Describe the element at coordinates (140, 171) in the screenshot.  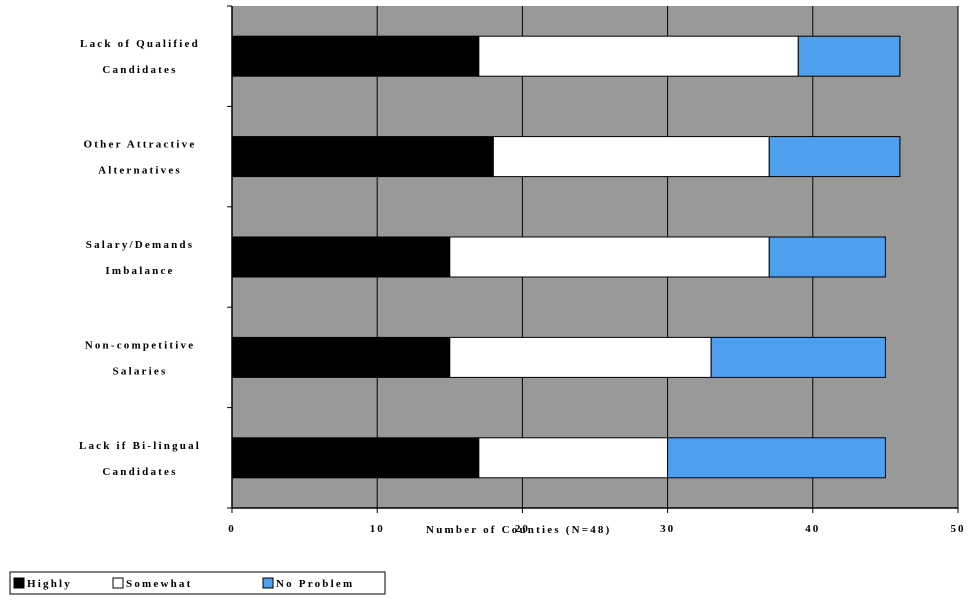
I see `category-label: Alternatives` at that location.